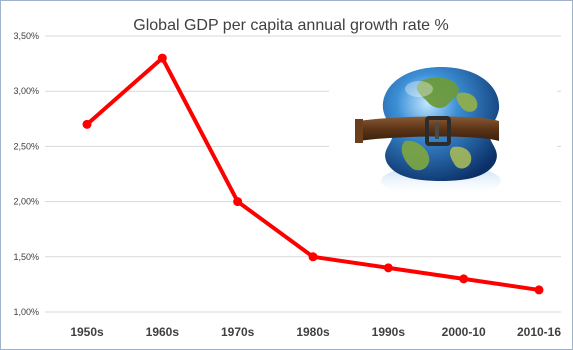  I want to click on y-tick-label: 1,00%, so click(26, 312).